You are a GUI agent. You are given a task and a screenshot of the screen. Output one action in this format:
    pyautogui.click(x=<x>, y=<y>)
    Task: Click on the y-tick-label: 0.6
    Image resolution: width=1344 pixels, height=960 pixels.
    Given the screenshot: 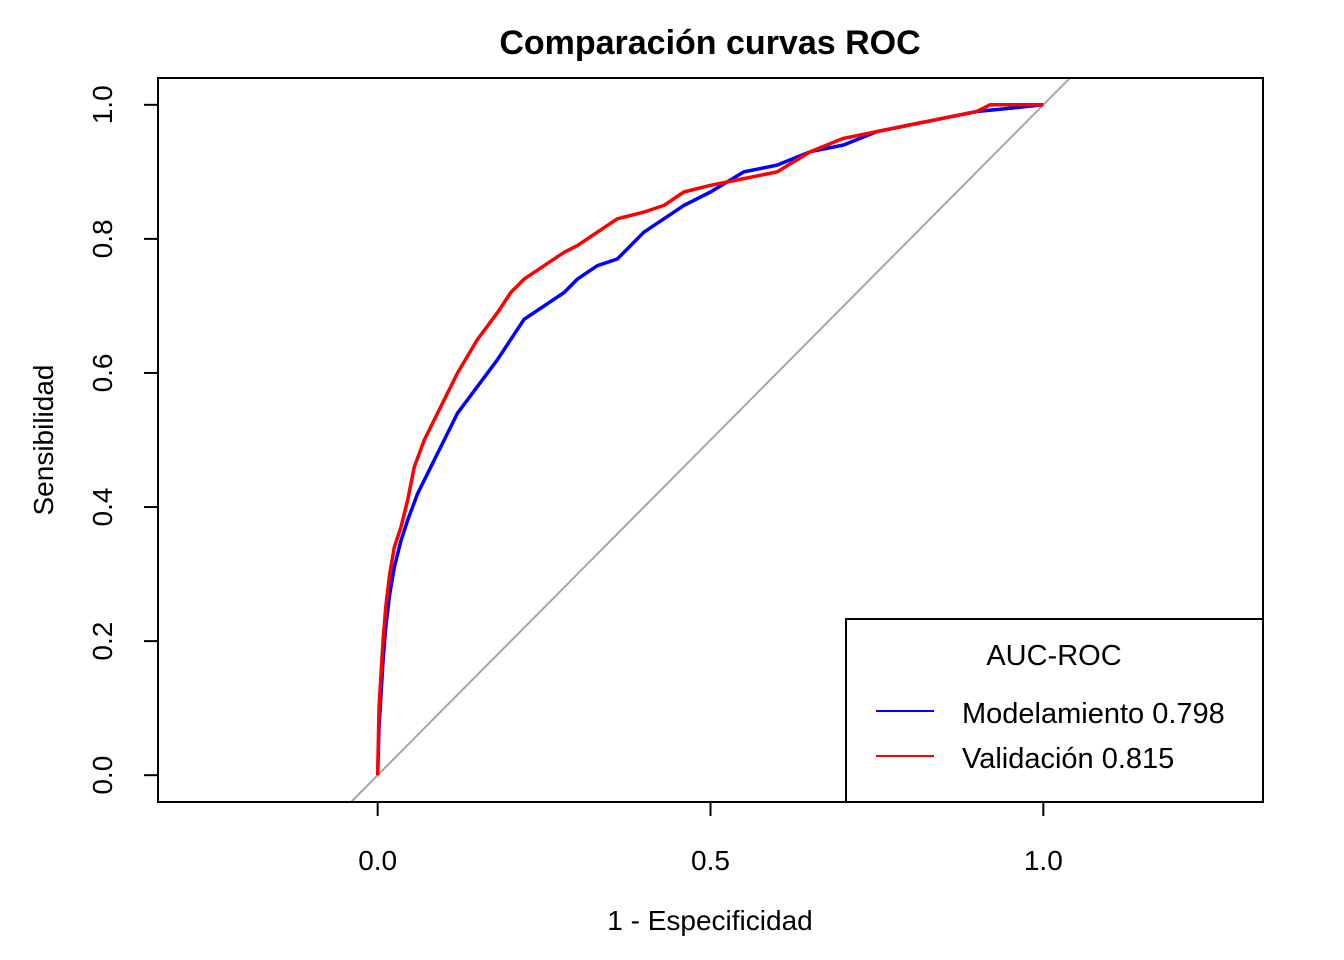 What is the action you would take?
    pyautogui.click(x=102, y=372)
    